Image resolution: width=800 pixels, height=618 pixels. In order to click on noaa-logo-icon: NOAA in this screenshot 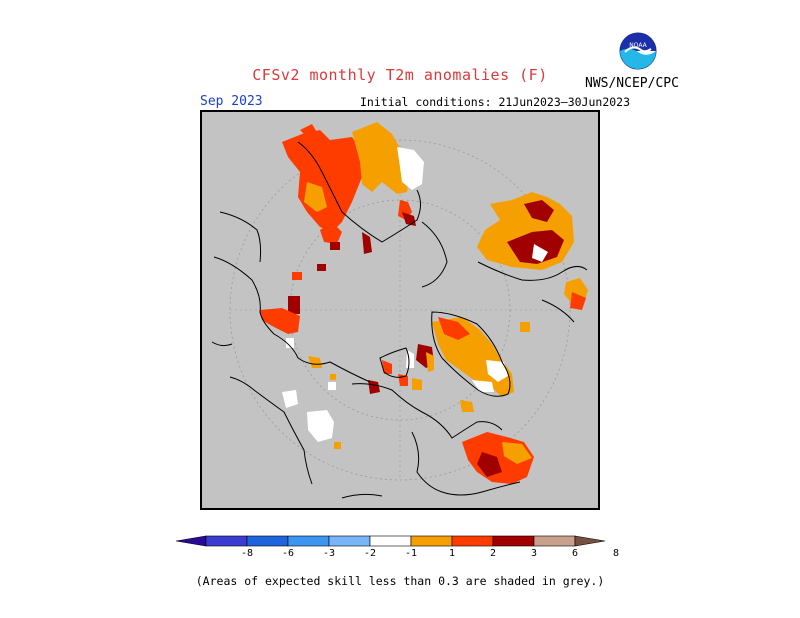, I will do `click(638, 51)`.